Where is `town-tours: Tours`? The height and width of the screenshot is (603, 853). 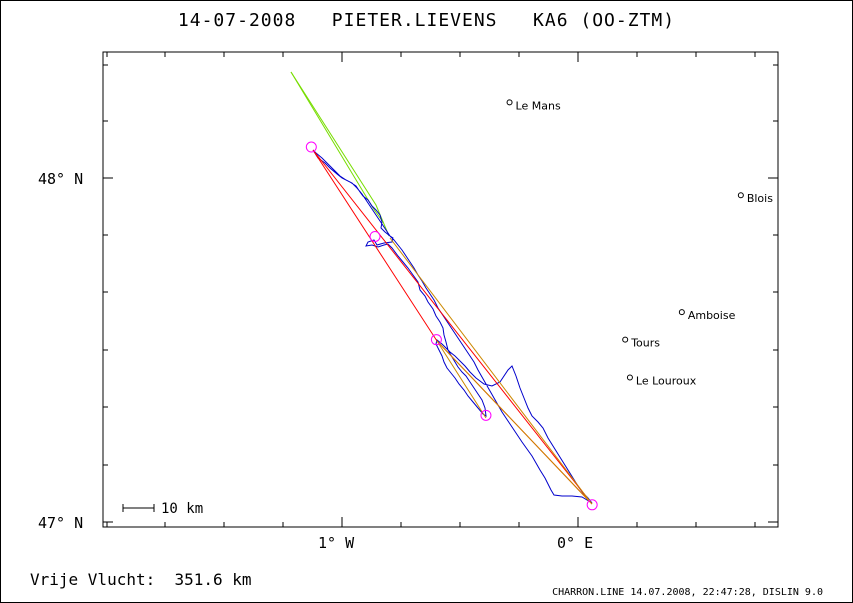
town-tours: Tours is located at coordinates (641, 343).